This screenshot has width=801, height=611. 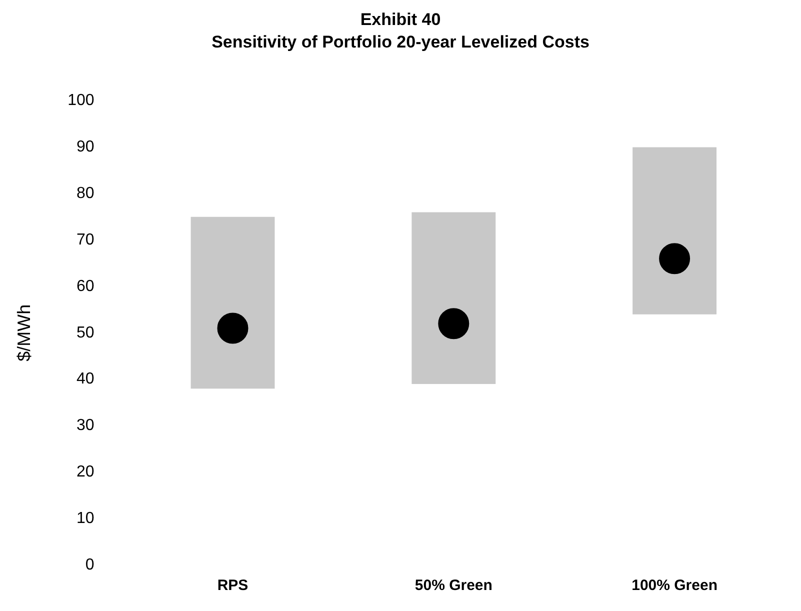 I want to click on y-axis-title: $/MWh, so click(x=24, y=333).